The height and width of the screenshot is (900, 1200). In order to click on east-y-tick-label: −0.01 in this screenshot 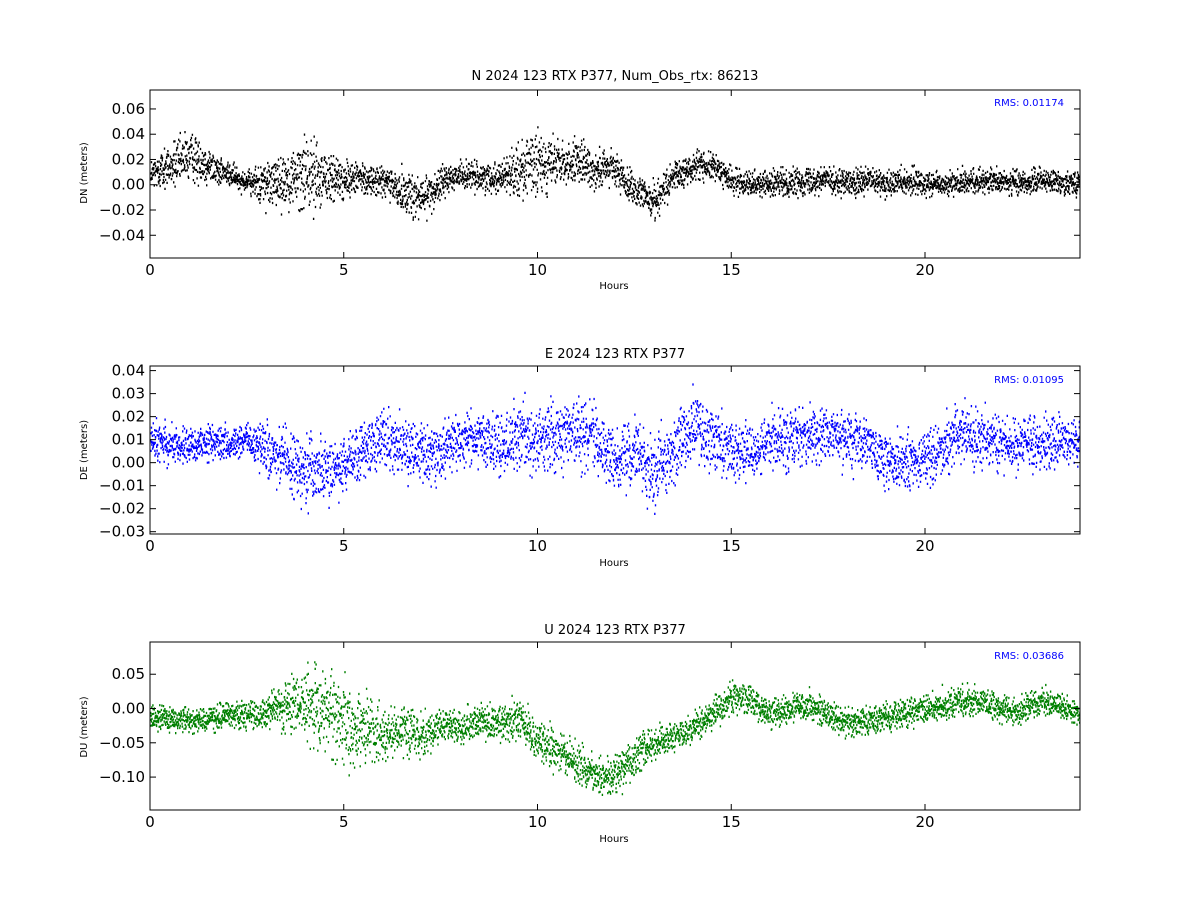, I will do `click(122, 486)`.